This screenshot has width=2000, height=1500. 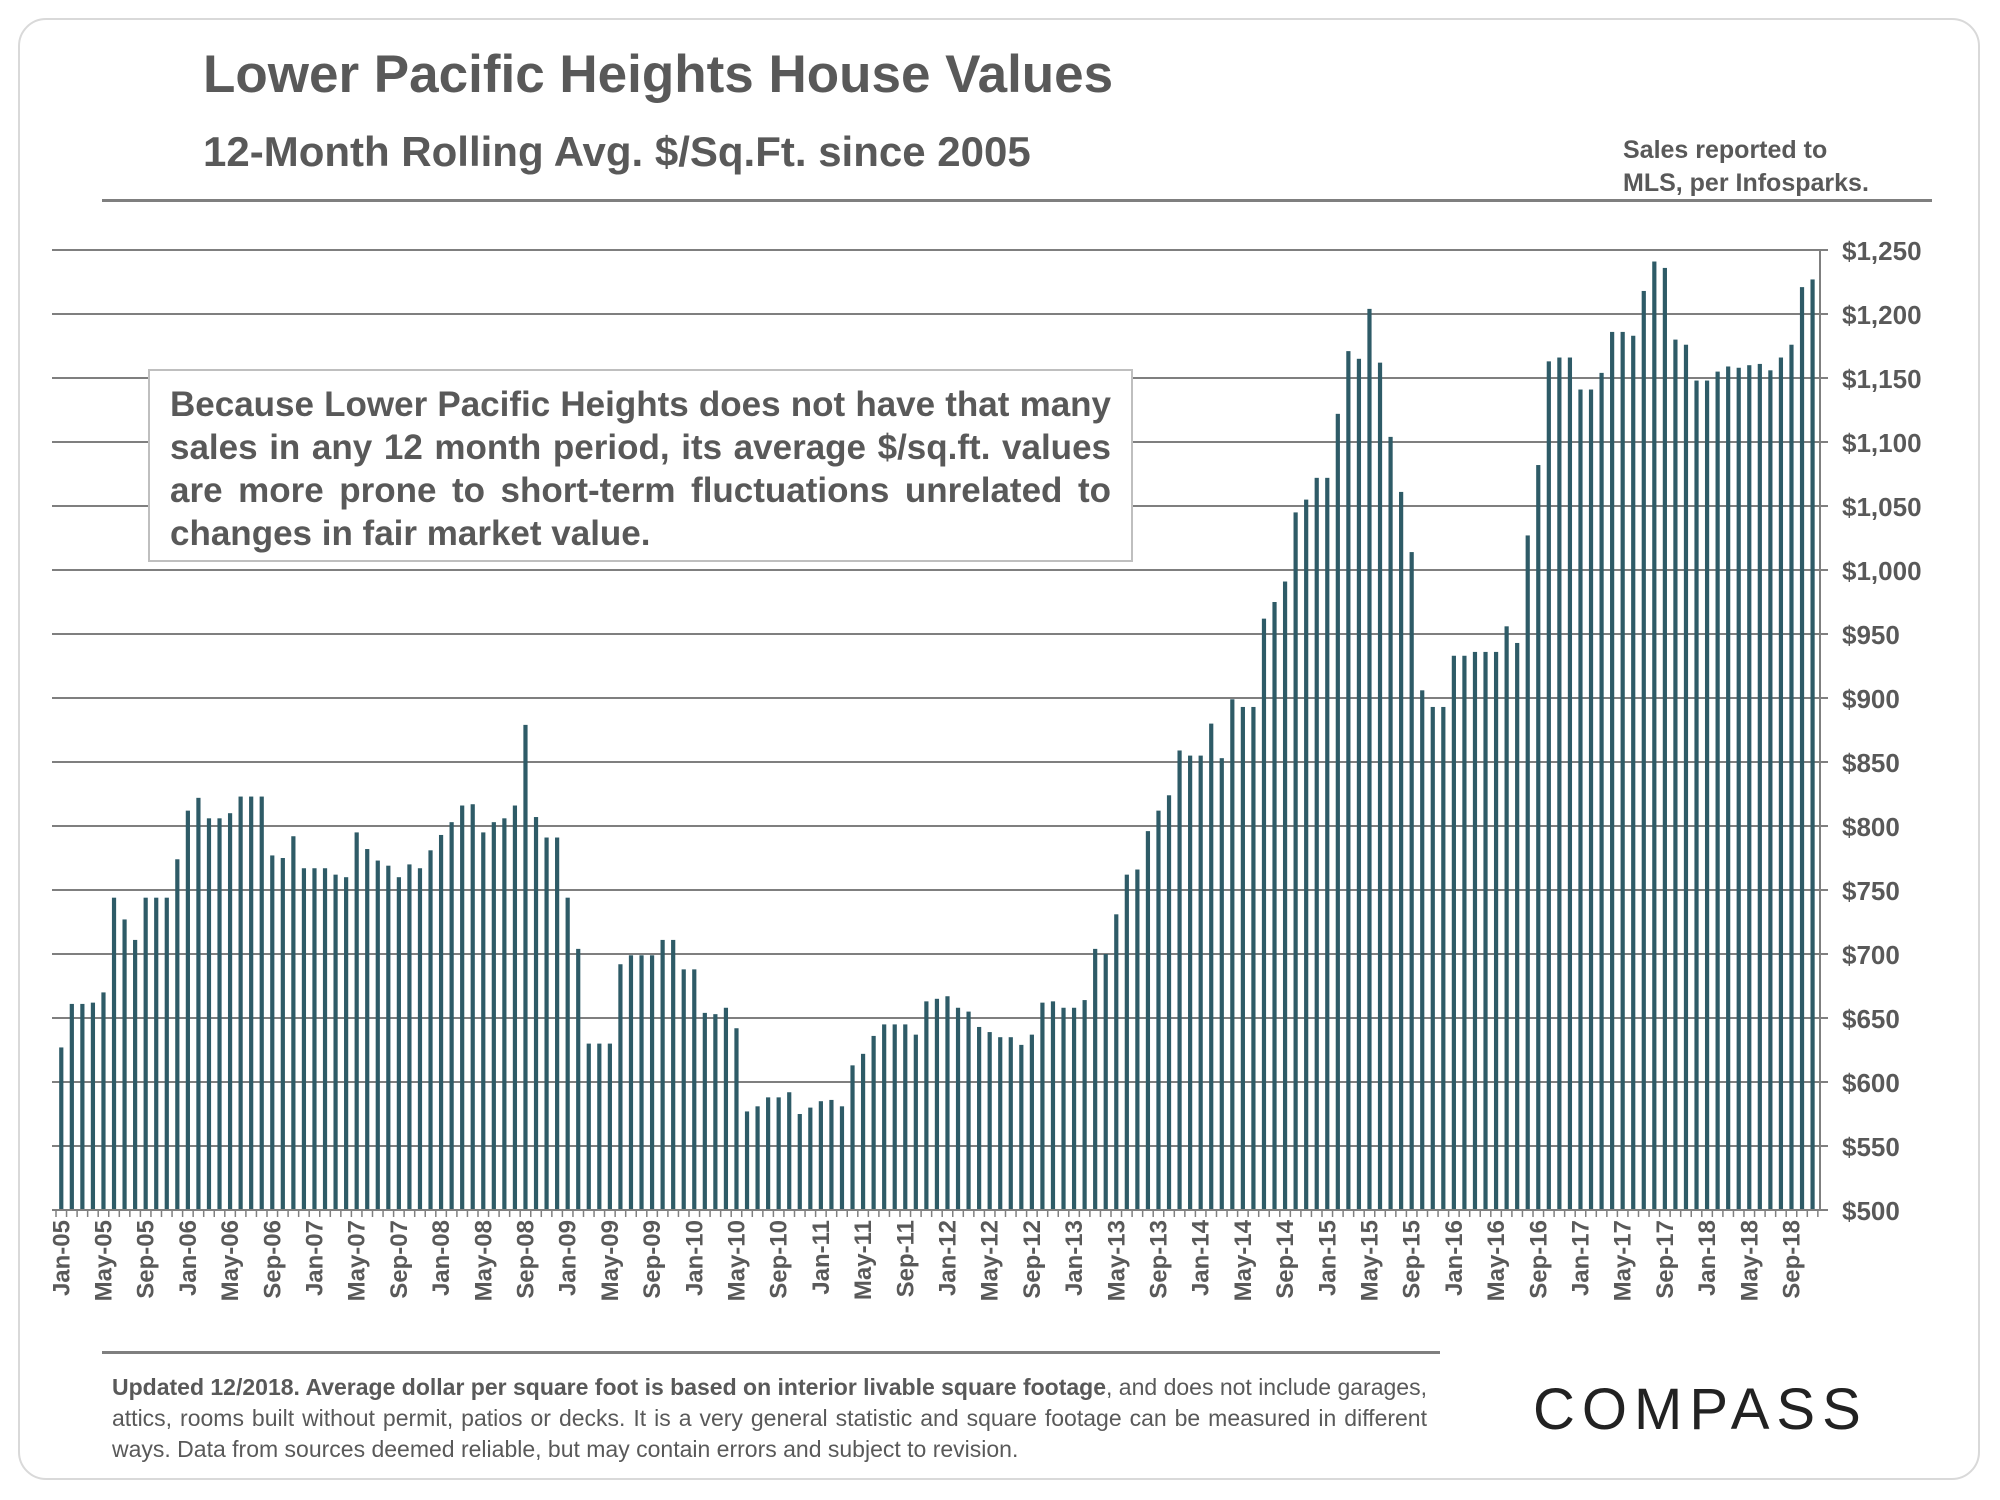 I want to click on x-tick-label: Sep-13, so click(x=1158, y=1259).